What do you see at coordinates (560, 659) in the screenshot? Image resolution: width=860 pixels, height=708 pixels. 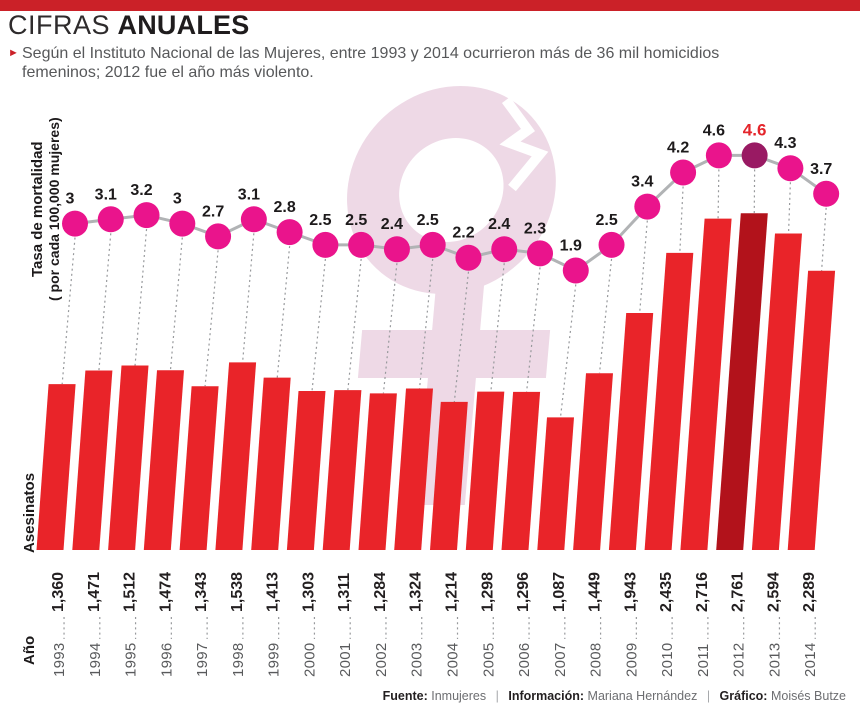 I see `year-label-2007: 2007` at bounding box center [560, 659].